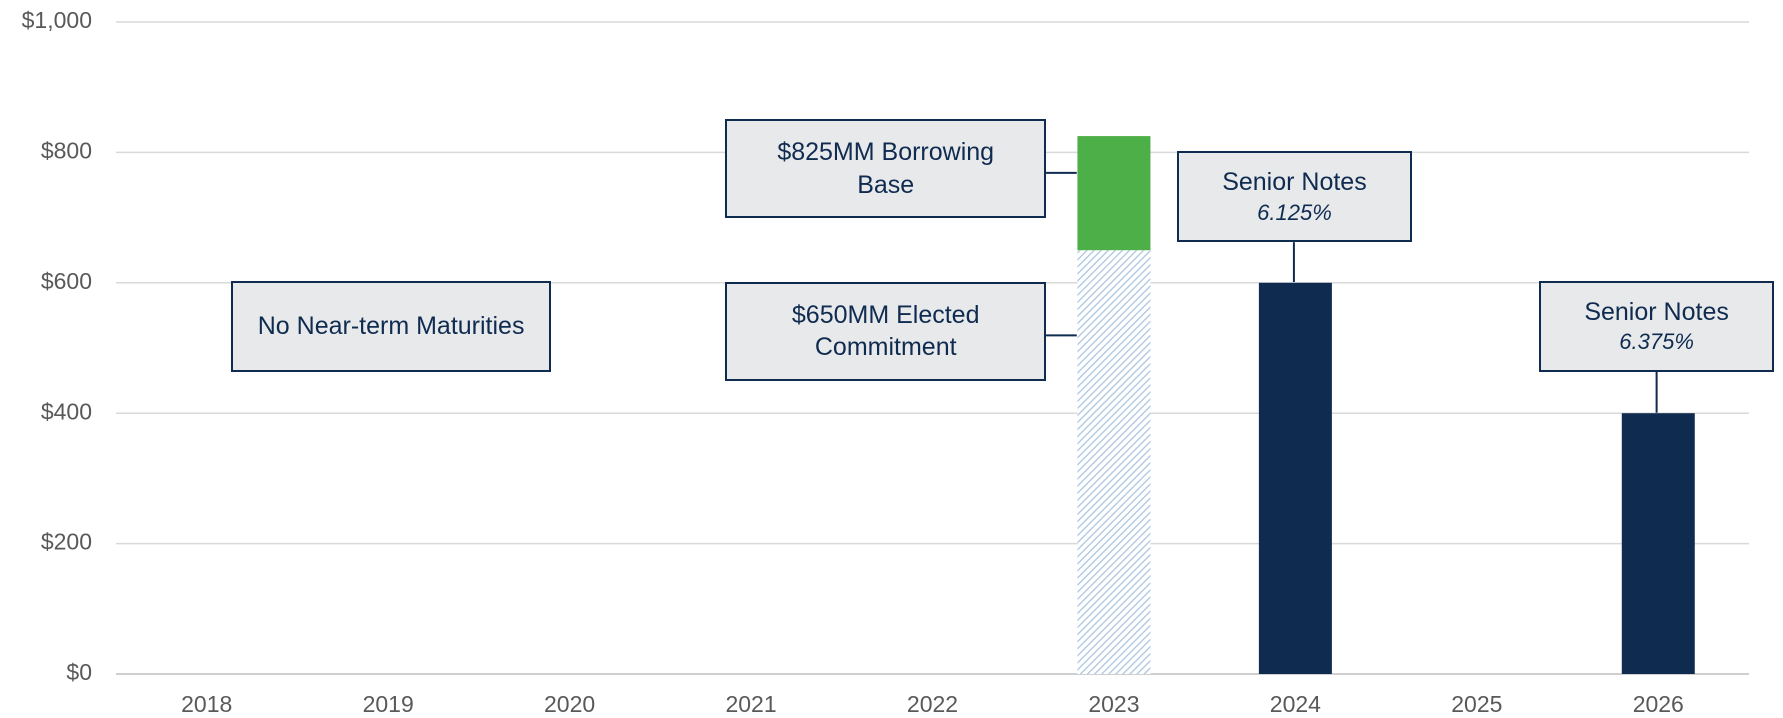 The image size is (1783, 718). What do you see at coordinates (1656, 342) in the screenshot?
I see `annotation-subtext: 6.375%` at bounding box center [1656, 342].